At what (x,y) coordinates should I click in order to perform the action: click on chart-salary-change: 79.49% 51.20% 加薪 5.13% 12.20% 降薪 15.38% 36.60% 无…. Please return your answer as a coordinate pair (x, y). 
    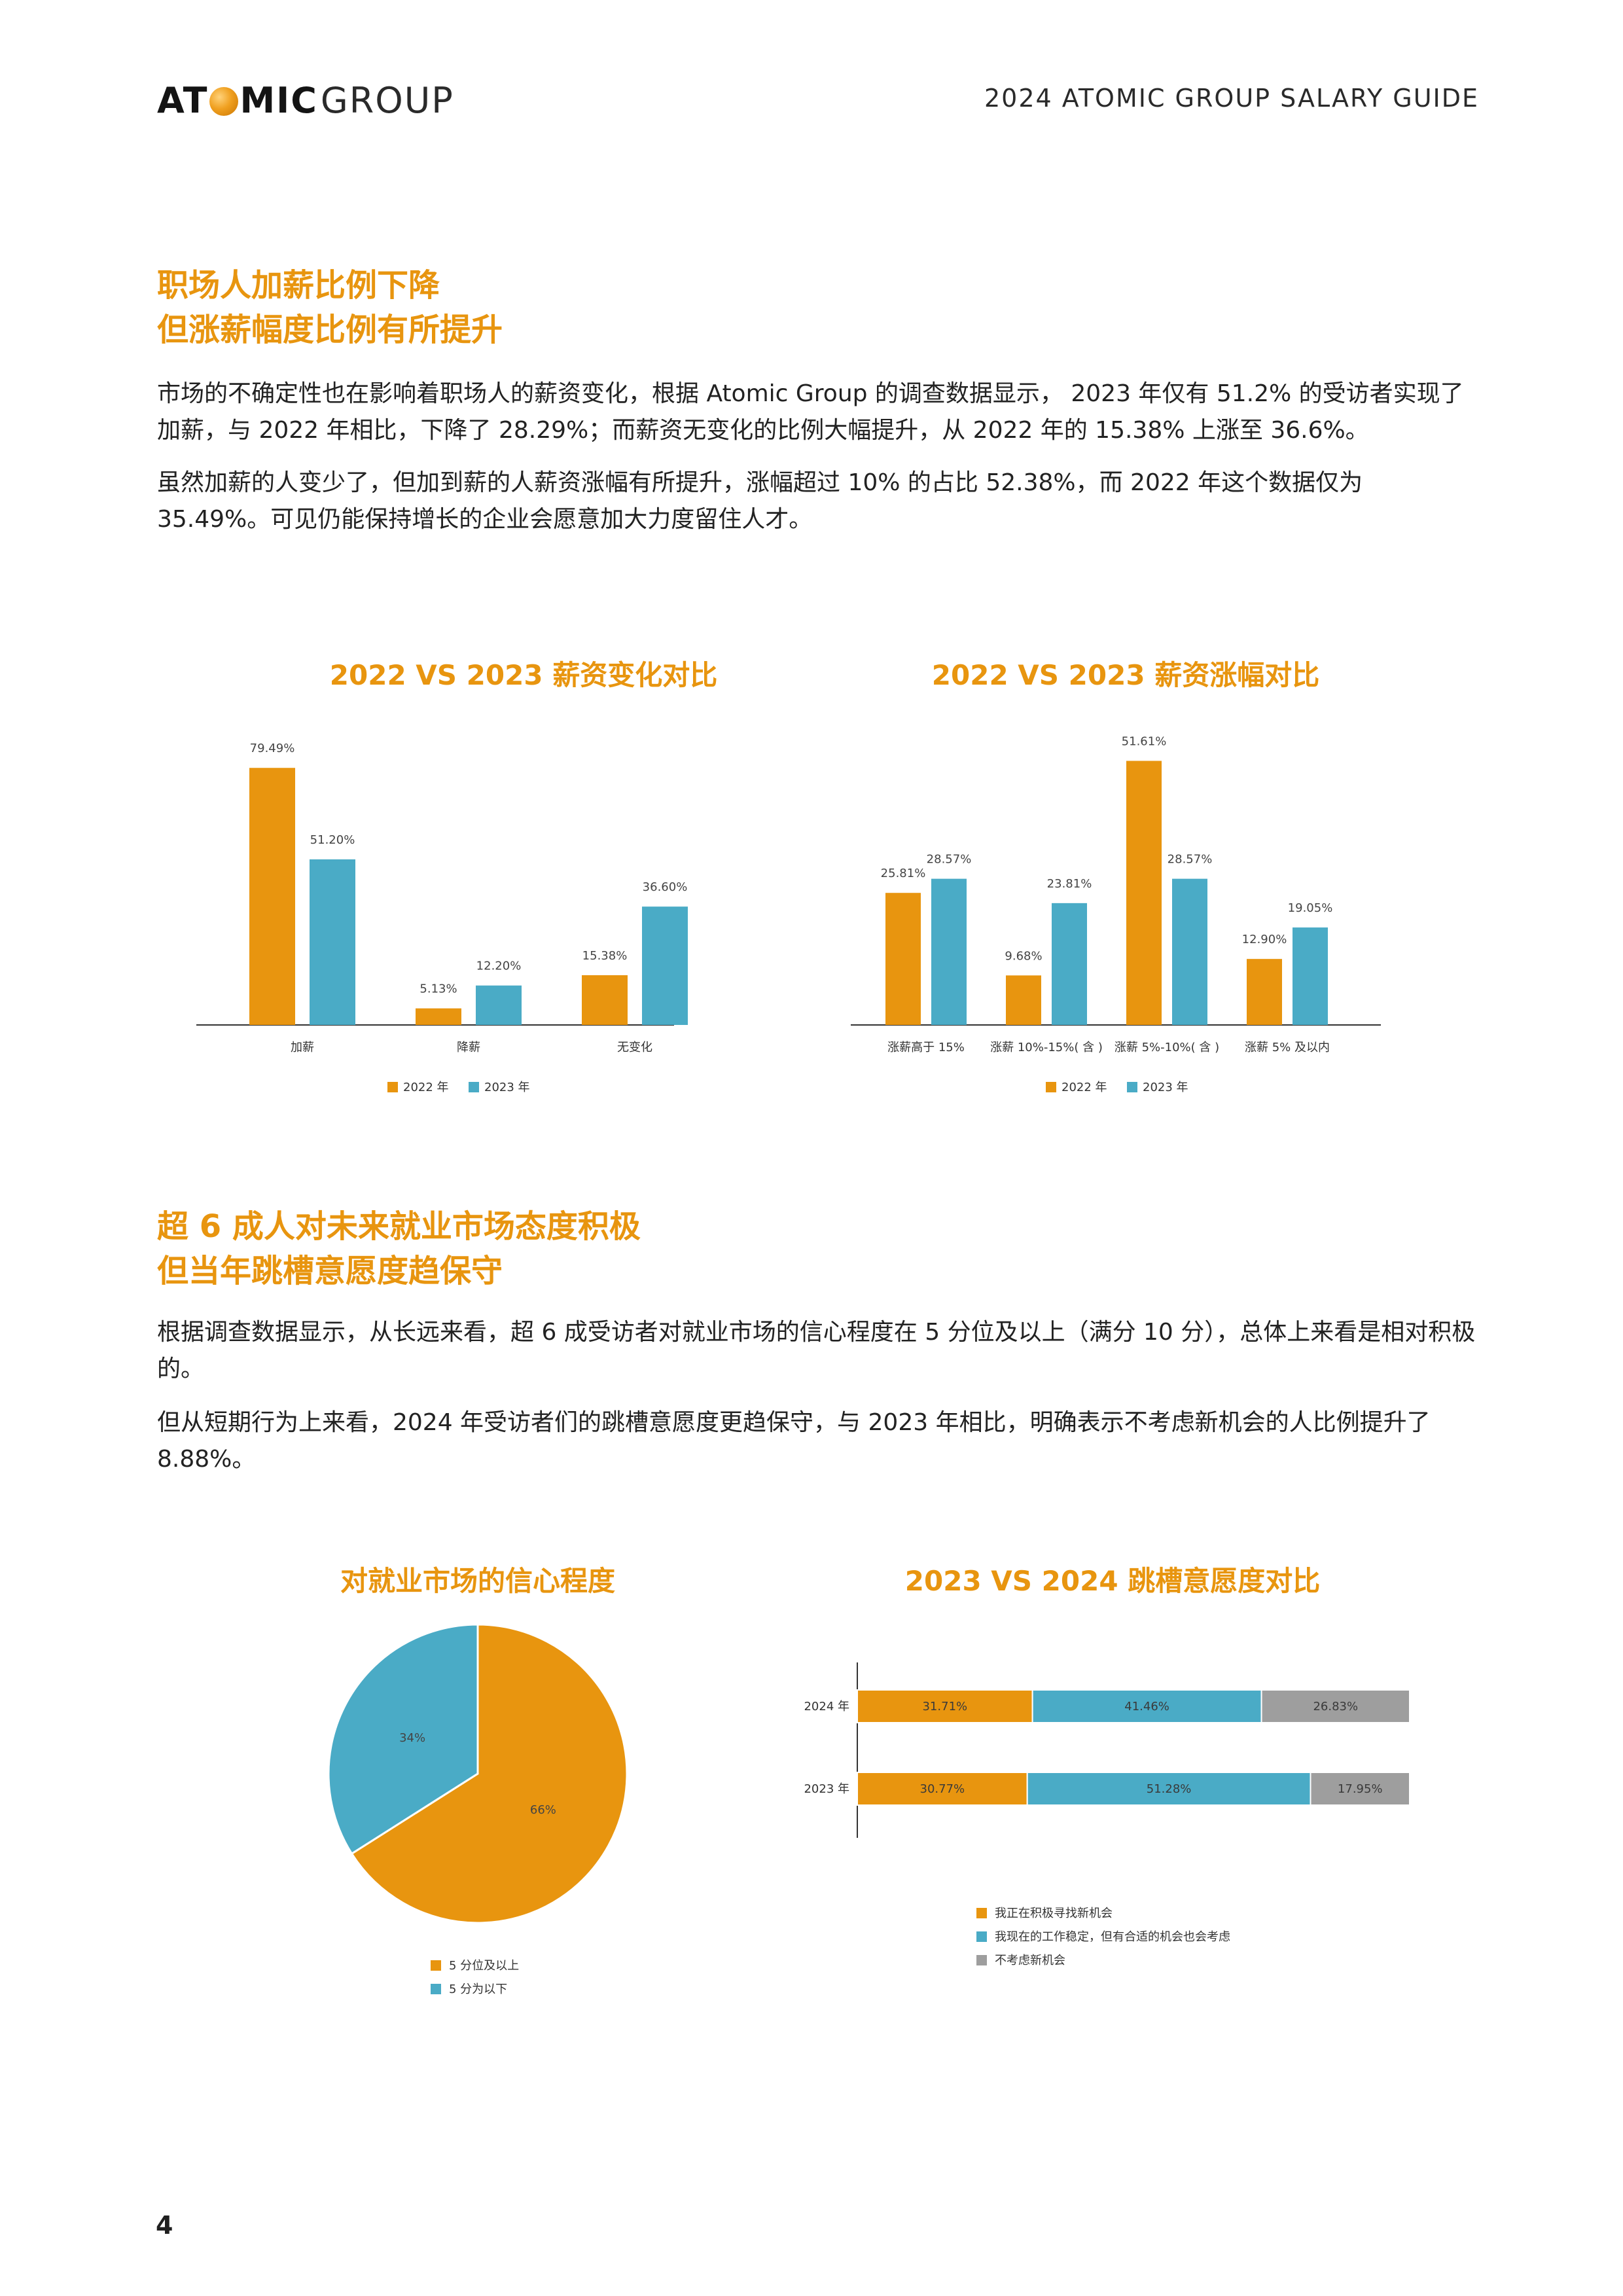
    Looking at the image, I should click on (442, 918).